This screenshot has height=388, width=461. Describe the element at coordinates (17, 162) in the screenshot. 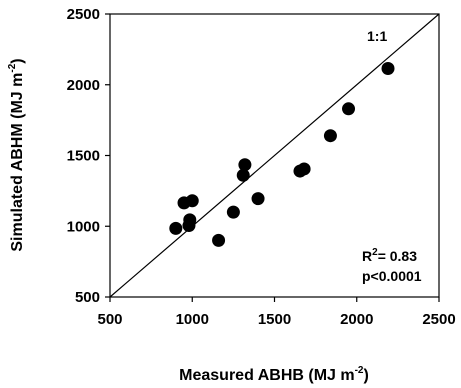

I see `y-axis-title-main: Simulated ABHM (MJ m` at that location.